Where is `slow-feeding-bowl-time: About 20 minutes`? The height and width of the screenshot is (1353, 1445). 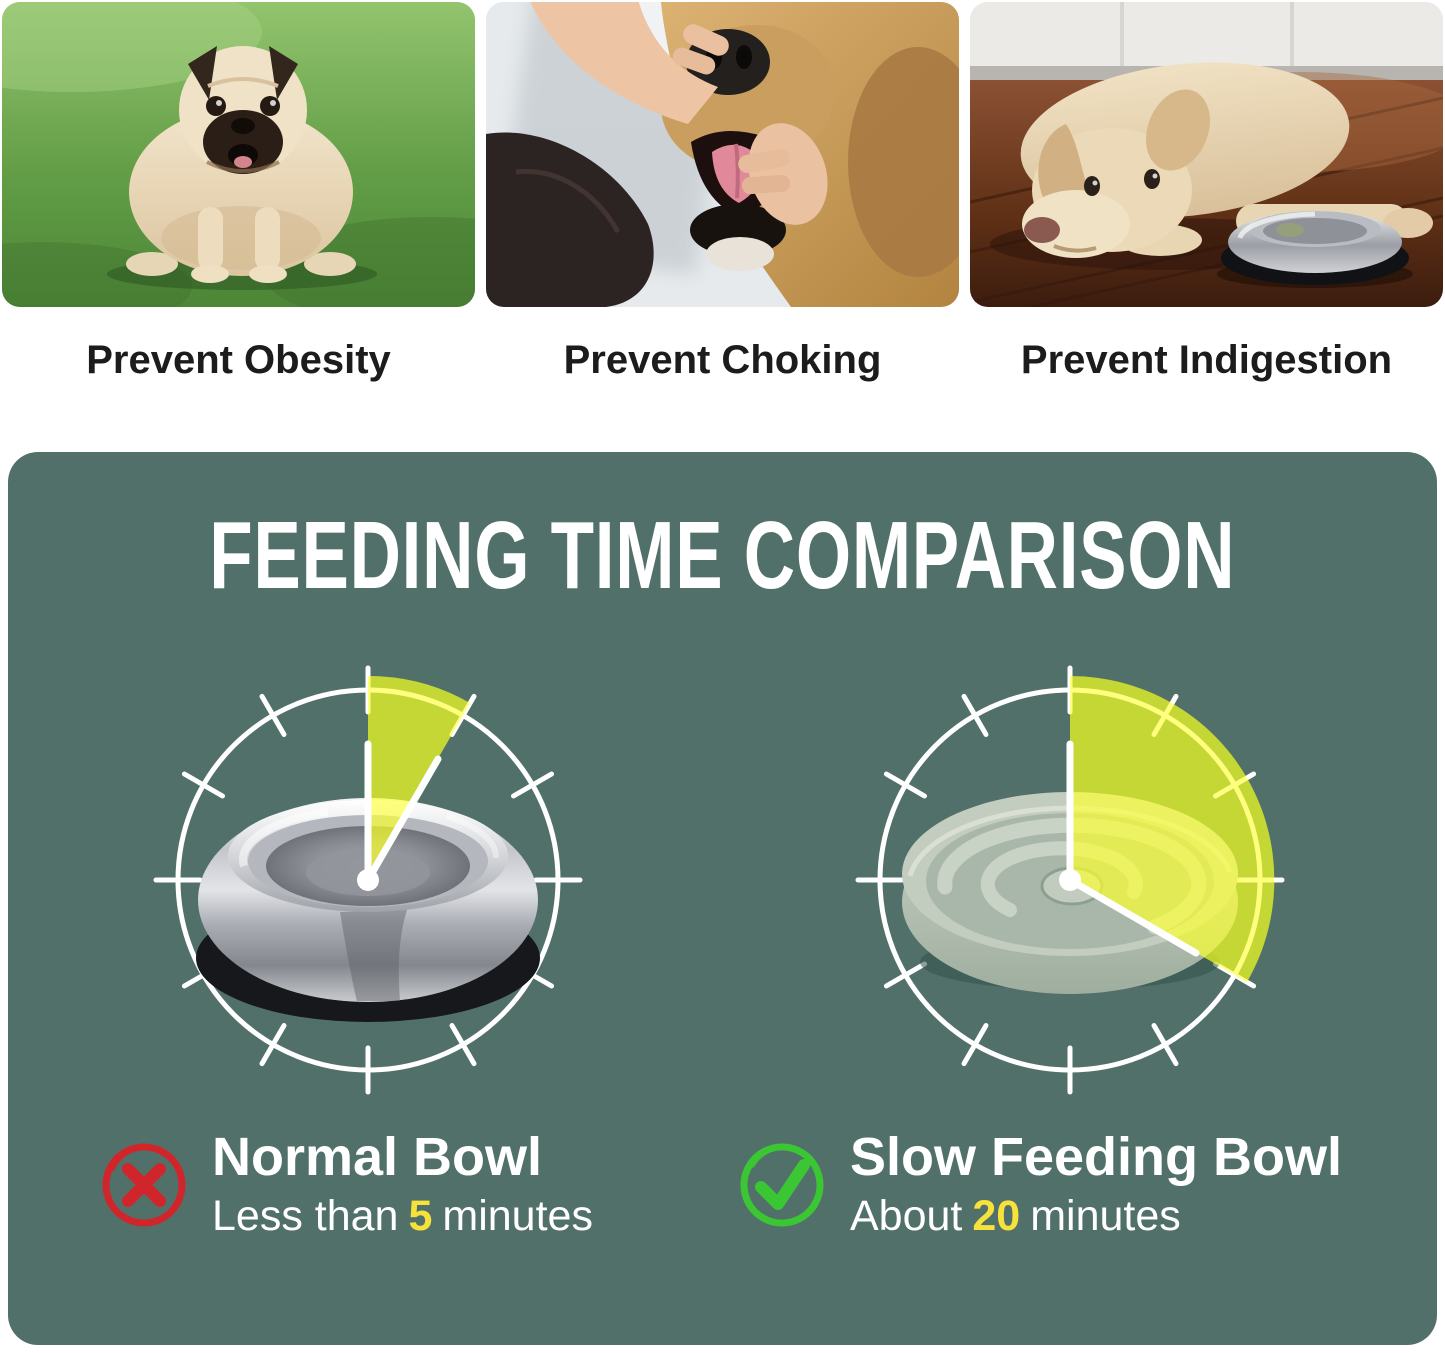
slow-feeding-bowl-time: About 20 minutes is located at coordinates (1096, 1216).